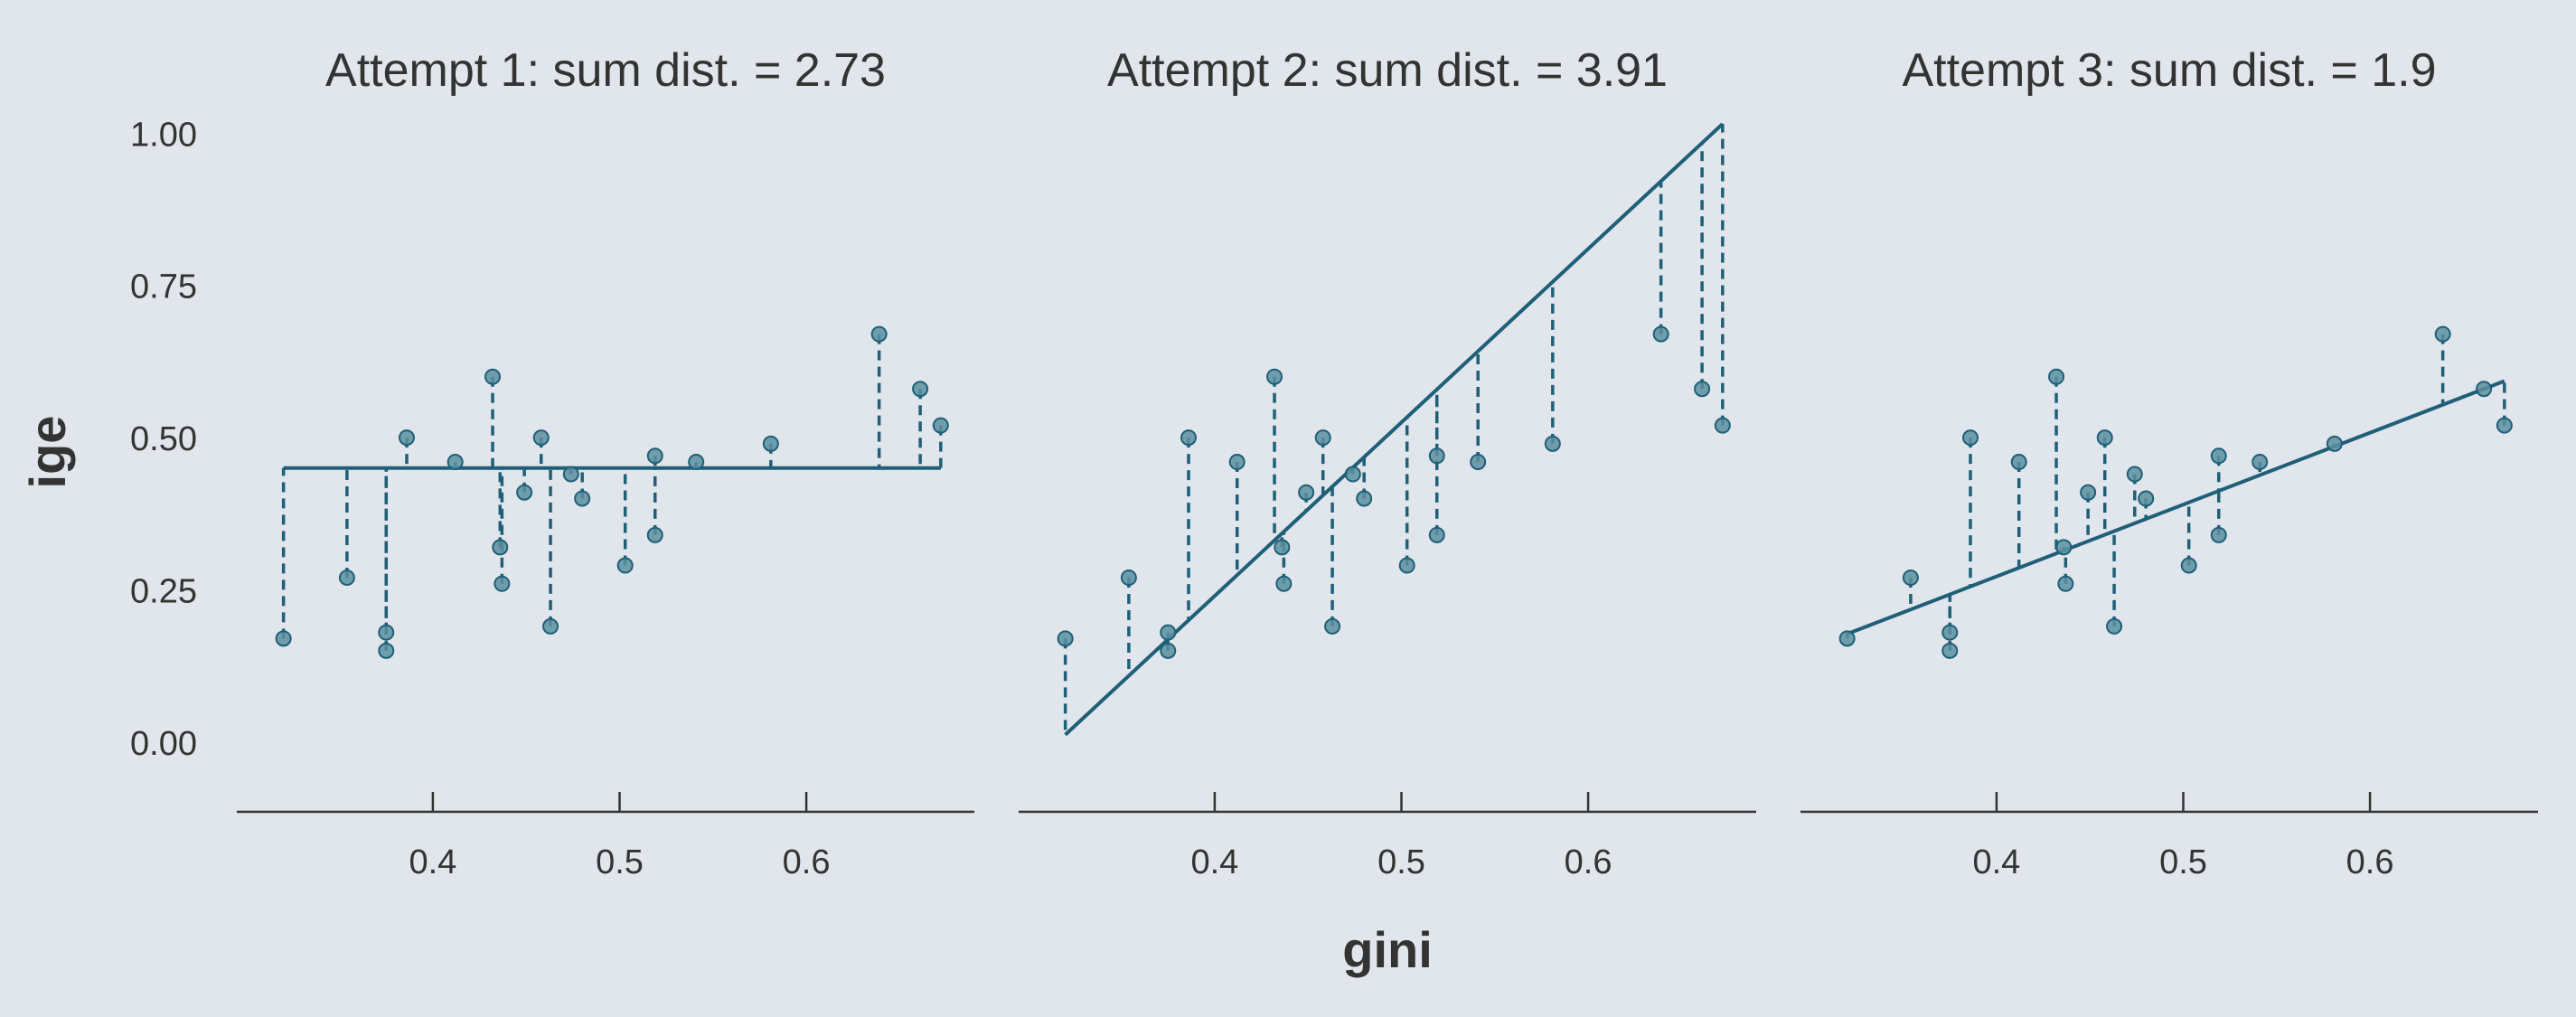 This screenshot has width=2576, height=1017. Describe the element at coordinates (164, 135) in the screenshot. I see `y-tick-label: 1.00` at that location.